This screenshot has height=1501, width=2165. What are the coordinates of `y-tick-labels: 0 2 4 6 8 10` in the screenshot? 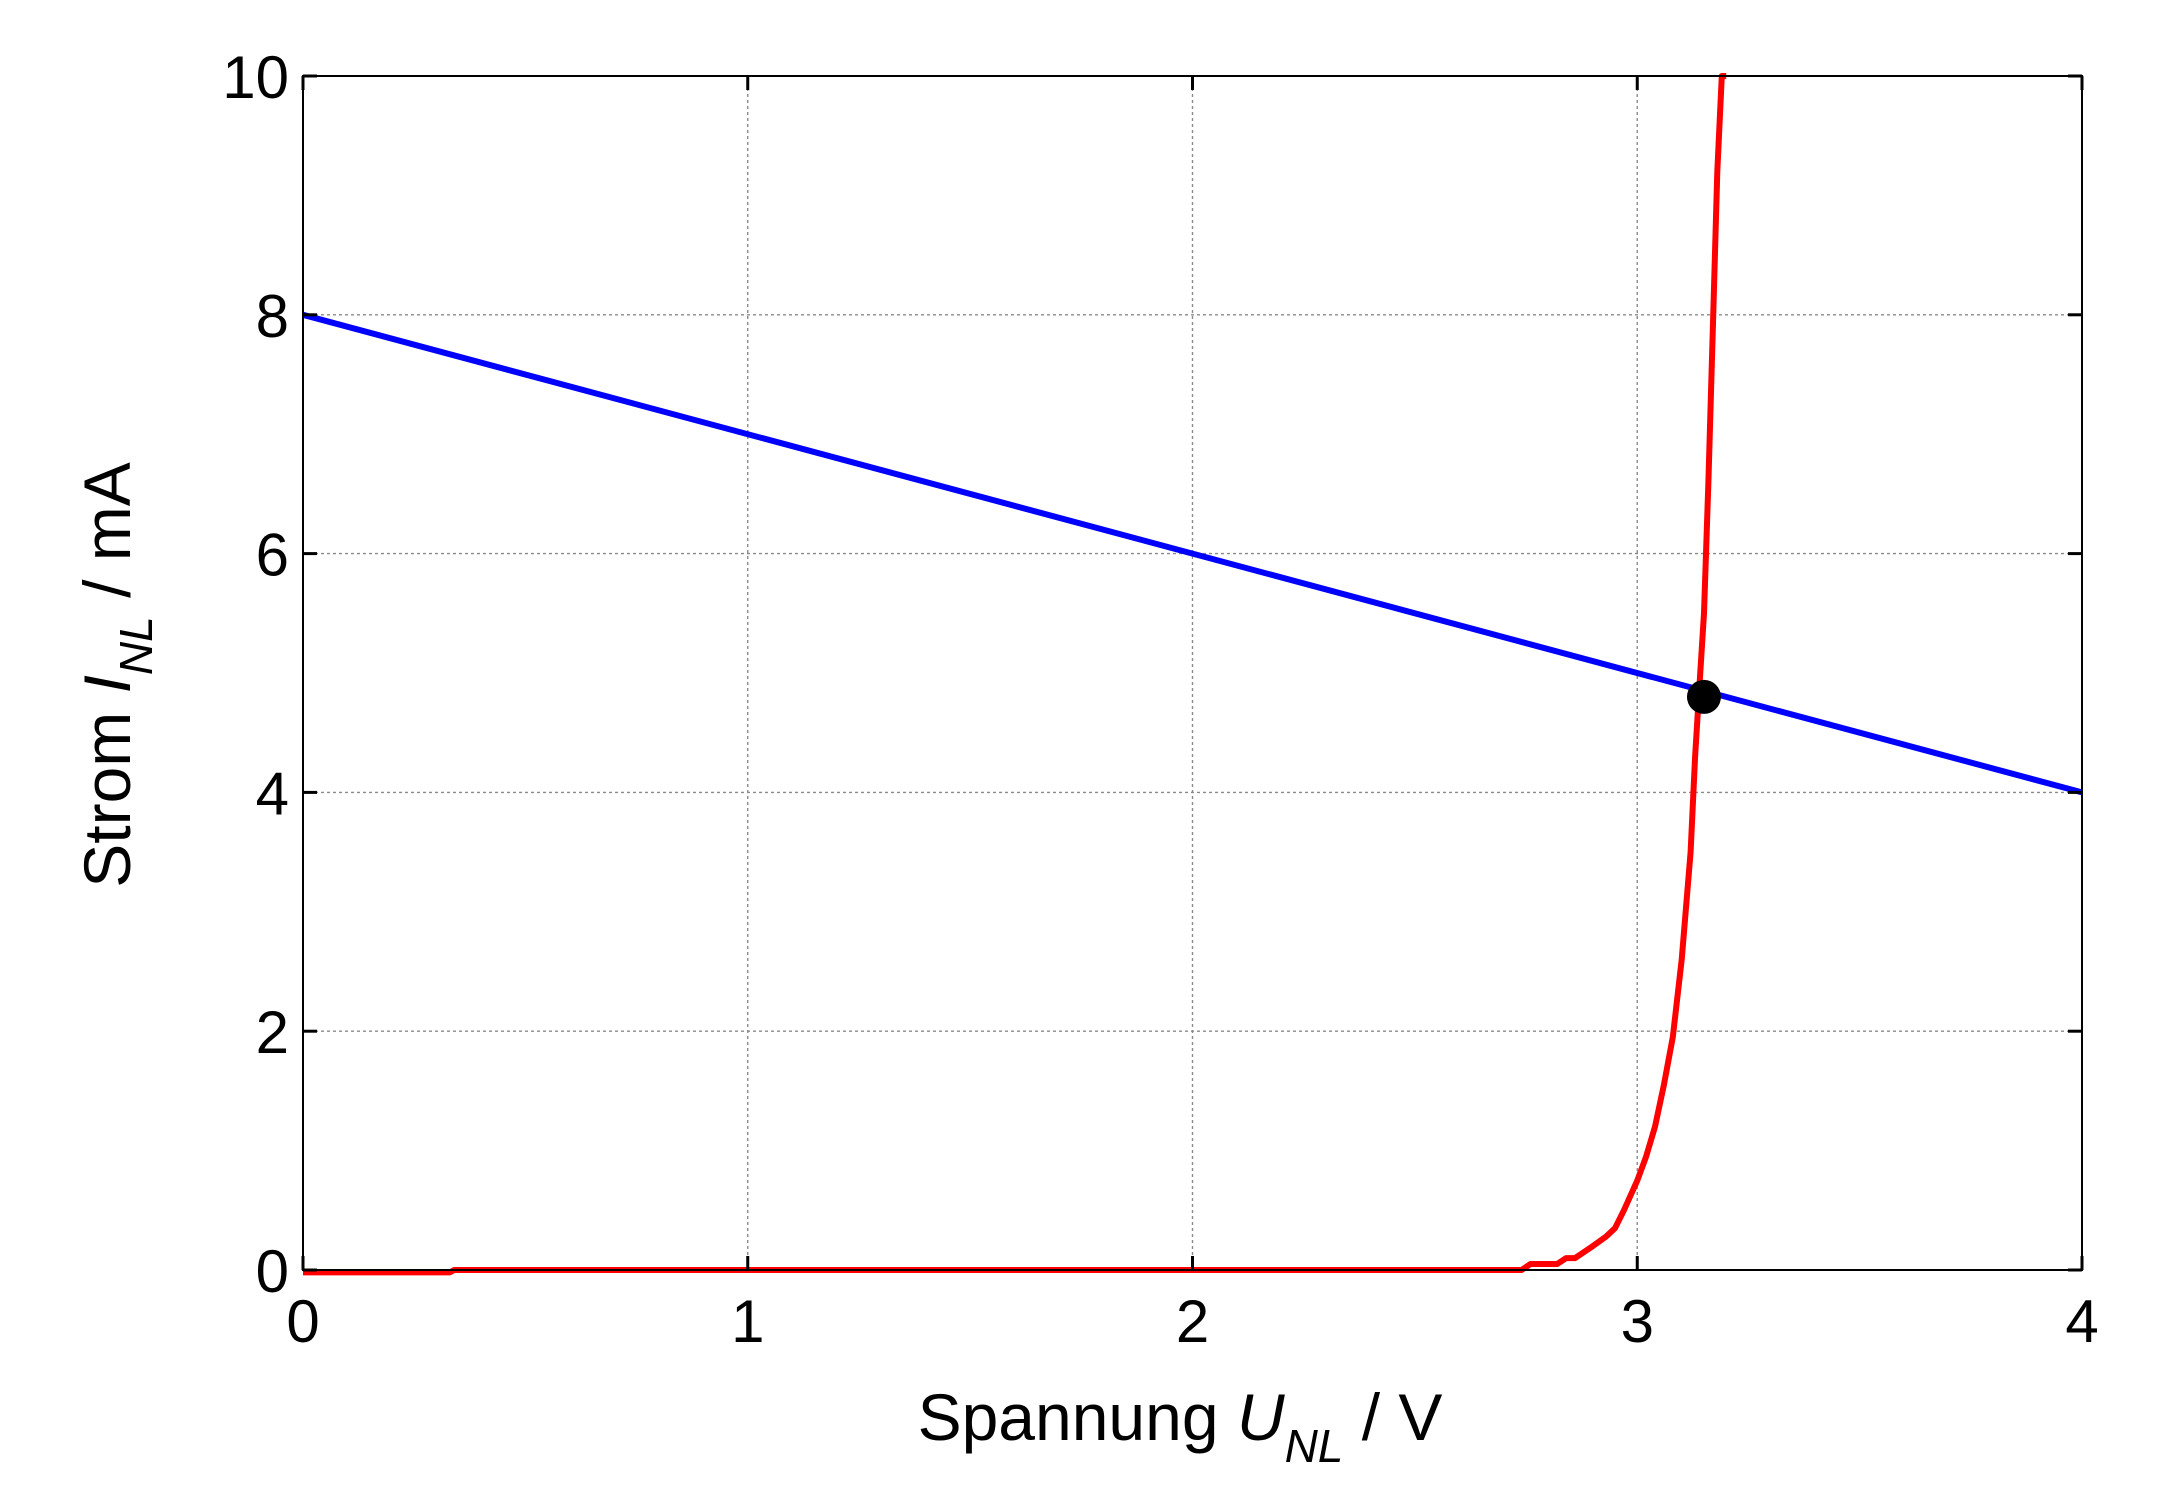 It's located at (255, 674).